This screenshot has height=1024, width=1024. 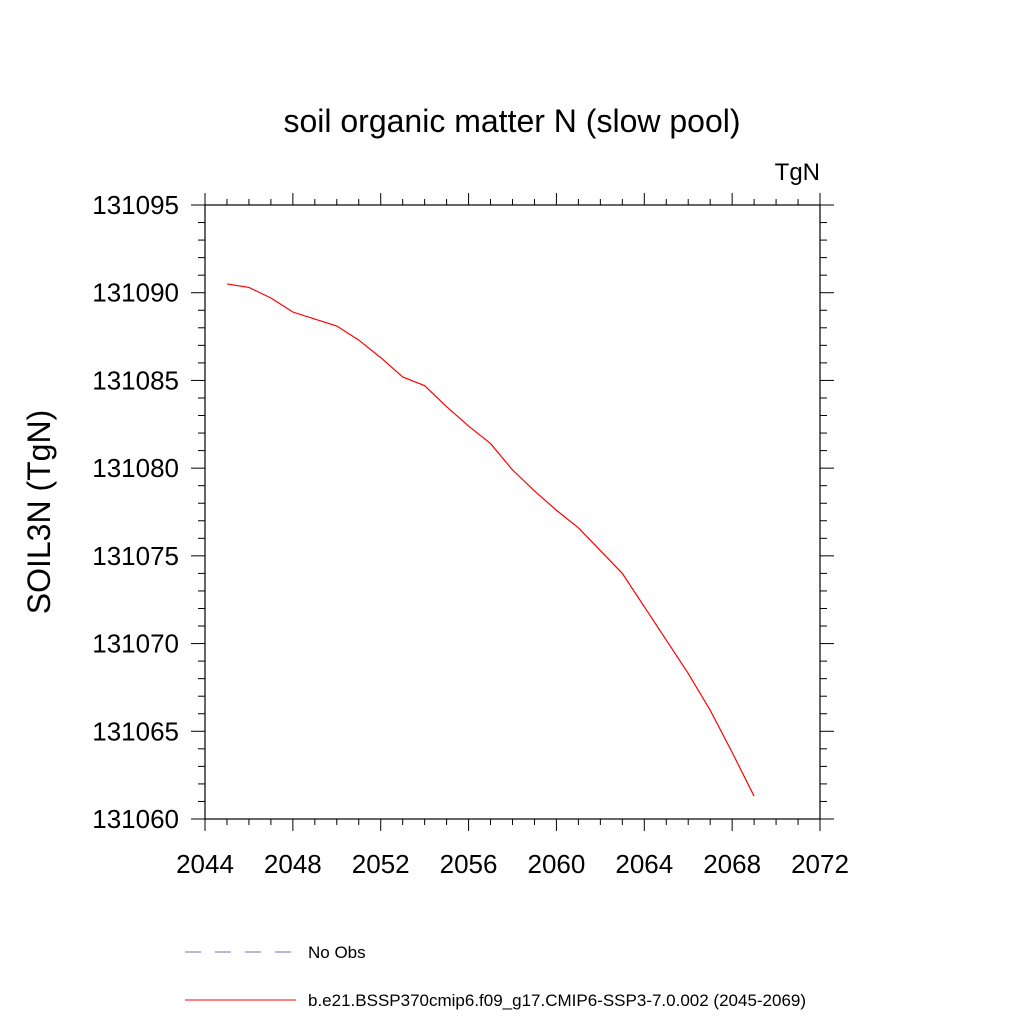 What do you see at coordinates (337, 952) in the screenshot?
I see `legend-label: No Obs` at bounding box center [337, 952].